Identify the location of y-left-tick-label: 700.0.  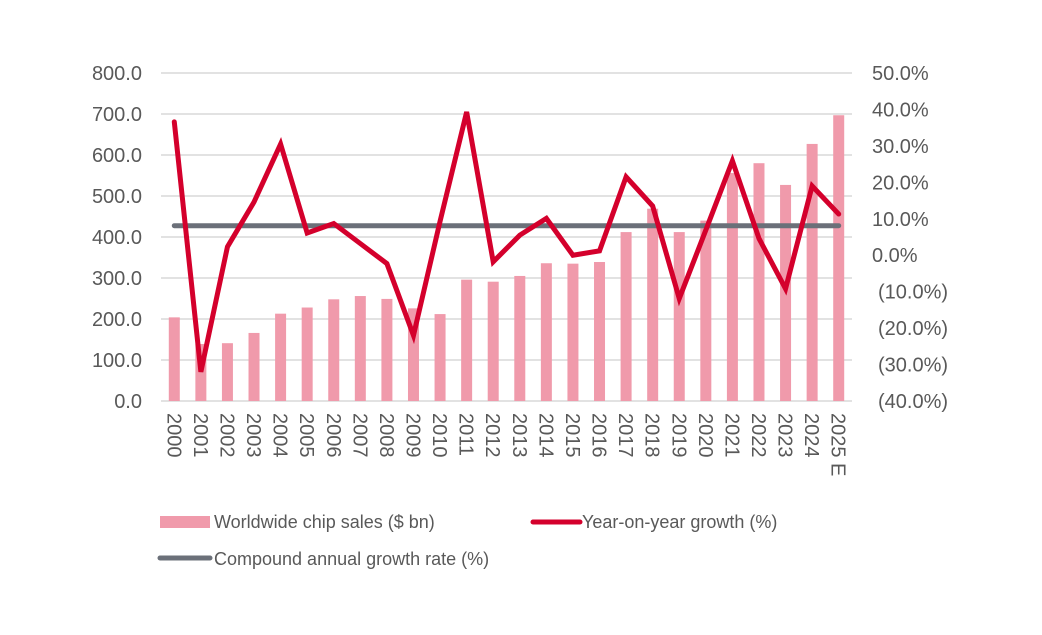
(117, 115).